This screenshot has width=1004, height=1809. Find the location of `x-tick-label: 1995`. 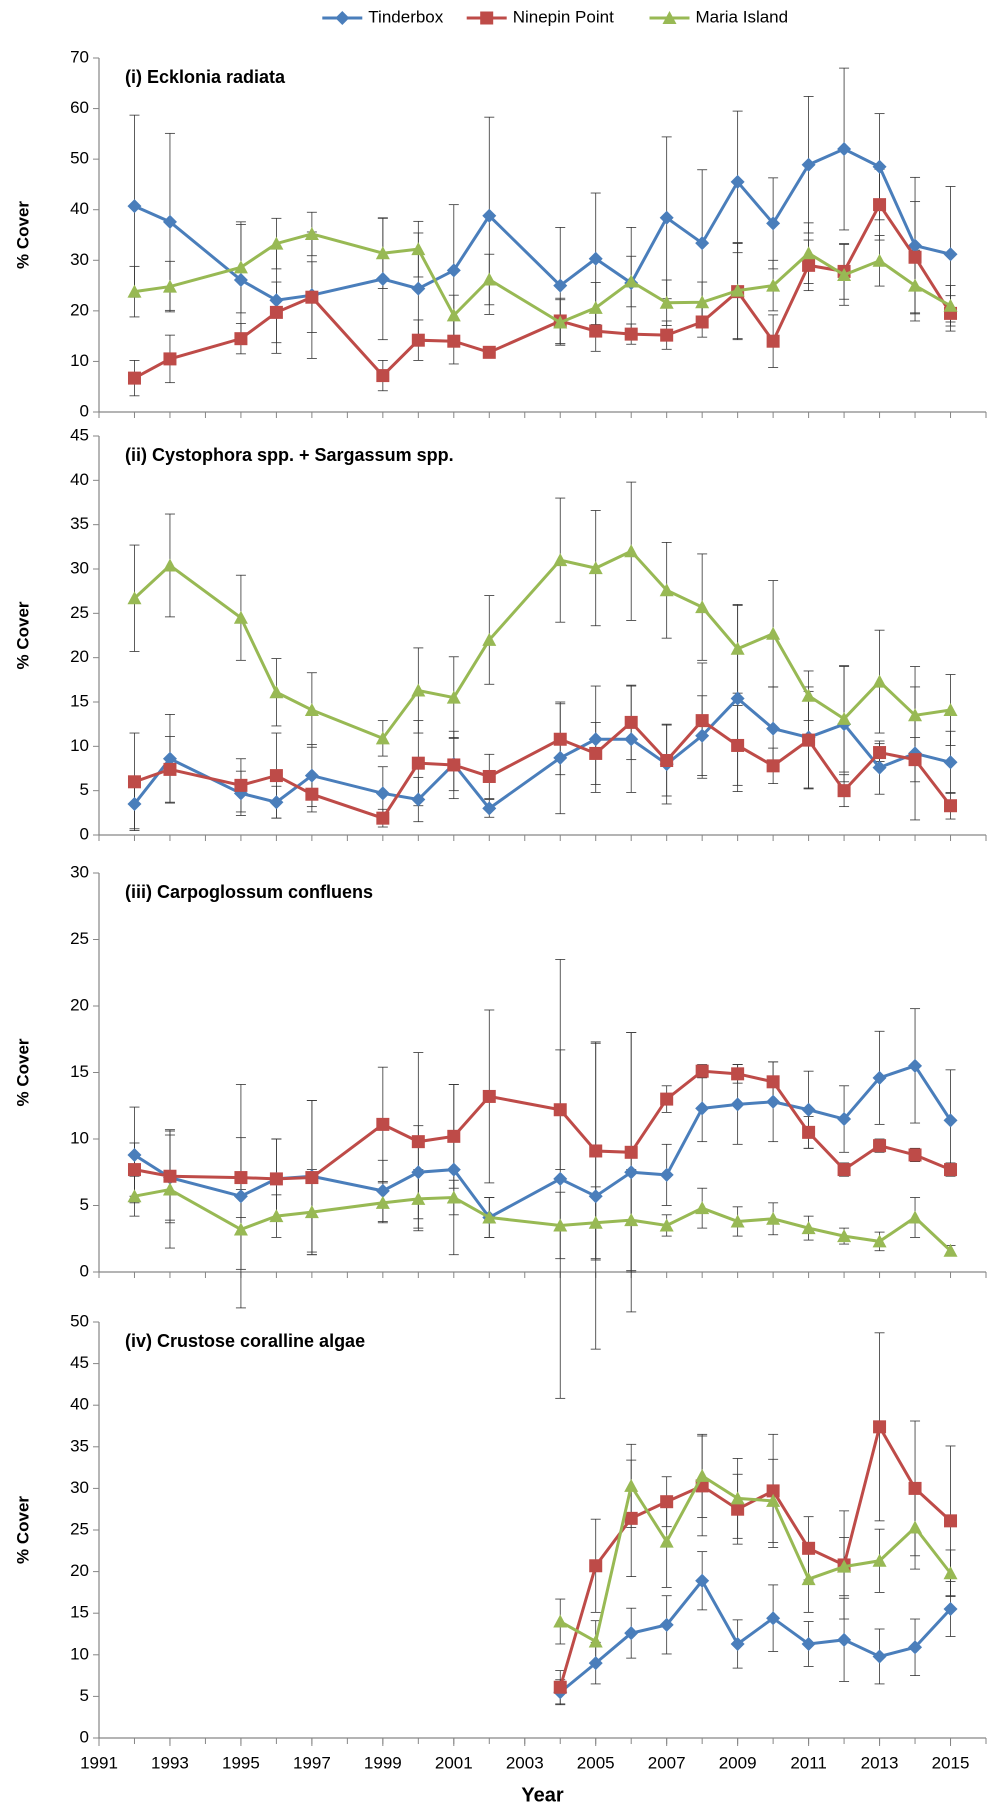

x-tick-label: 1995 is located at coordinates (241, 1762).